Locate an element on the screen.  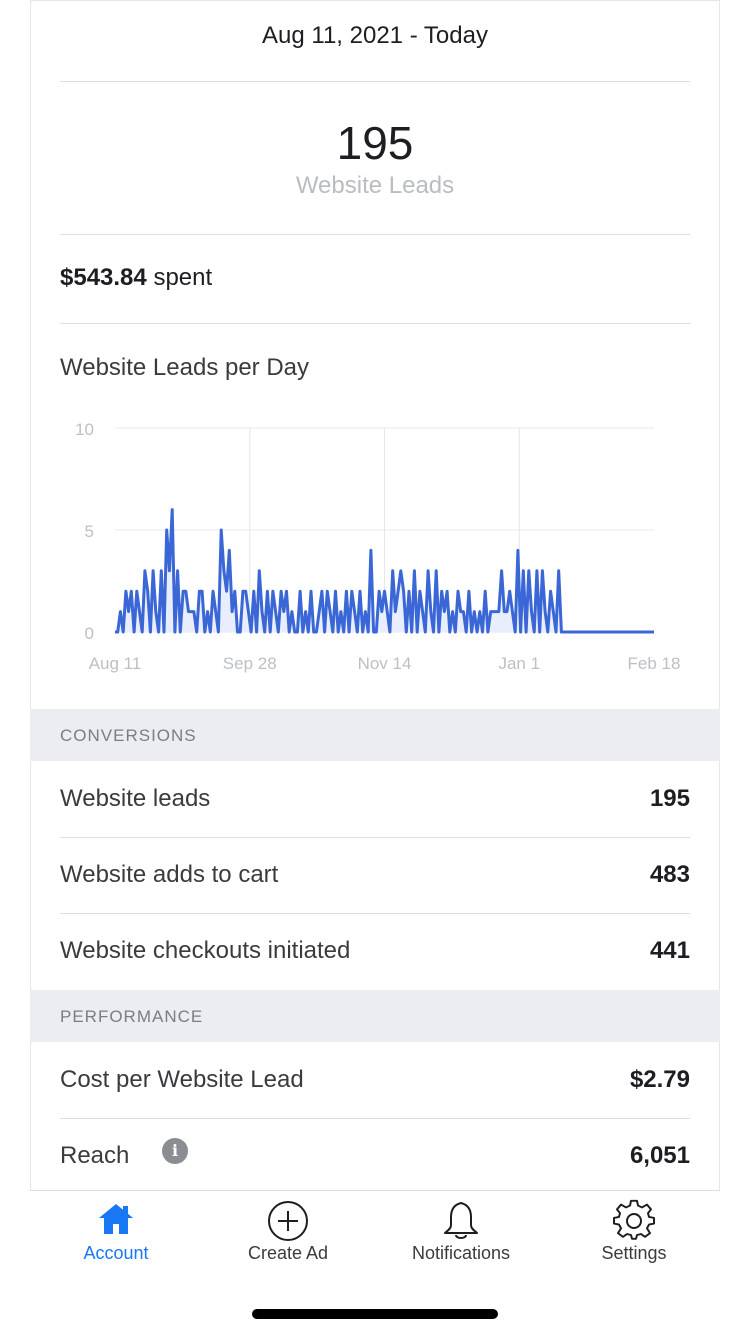
tab-create-ad: Create Ad is located at coordinates (288, 1236).